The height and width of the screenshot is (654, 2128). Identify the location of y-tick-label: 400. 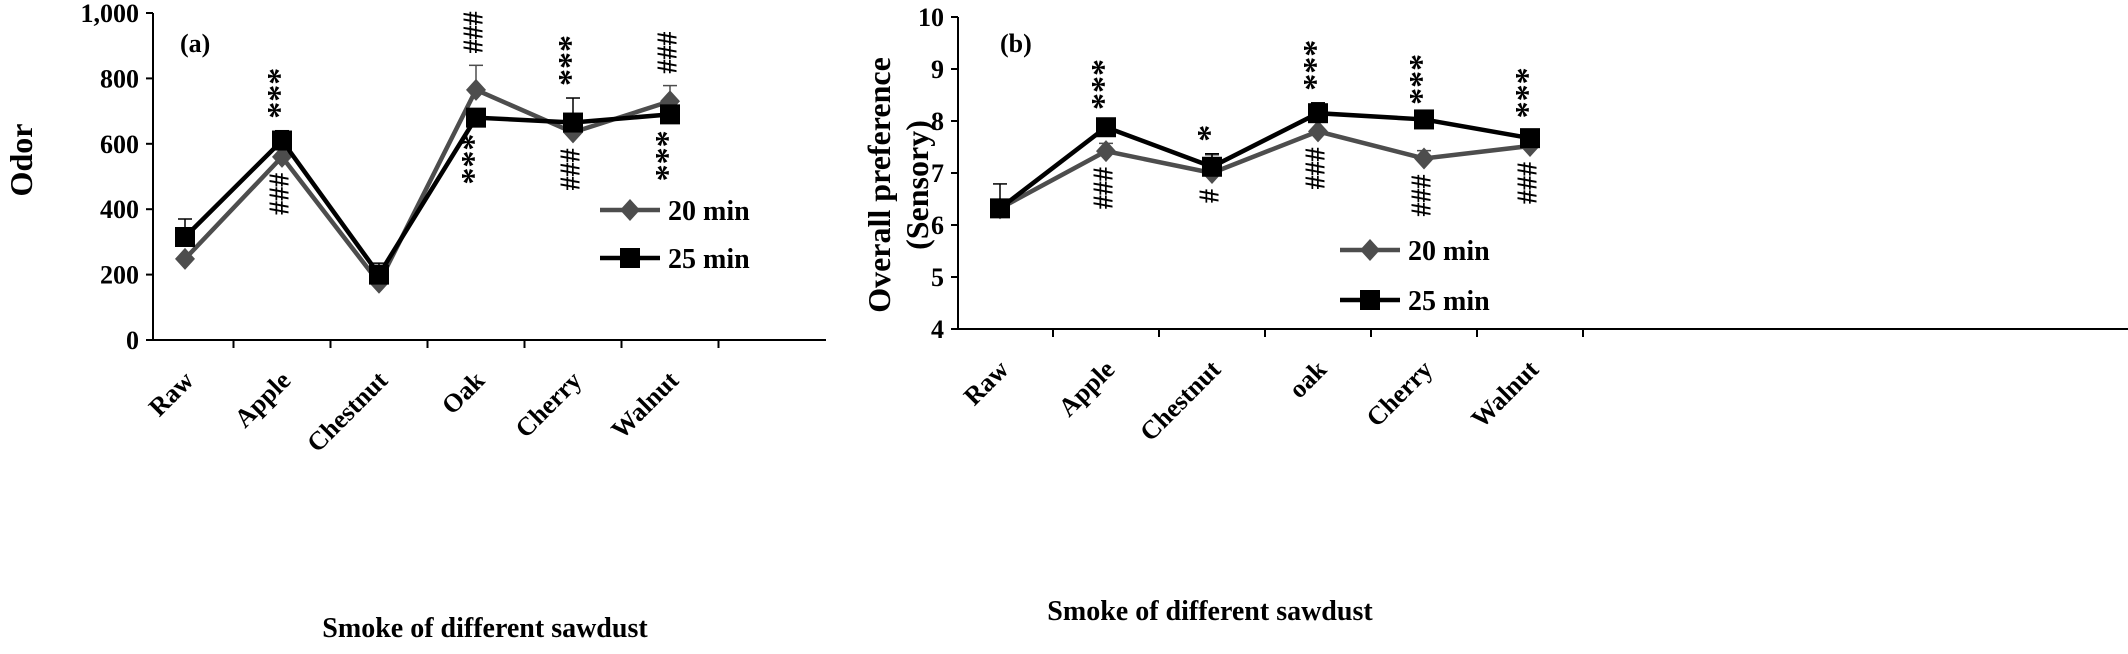
(119, 209).